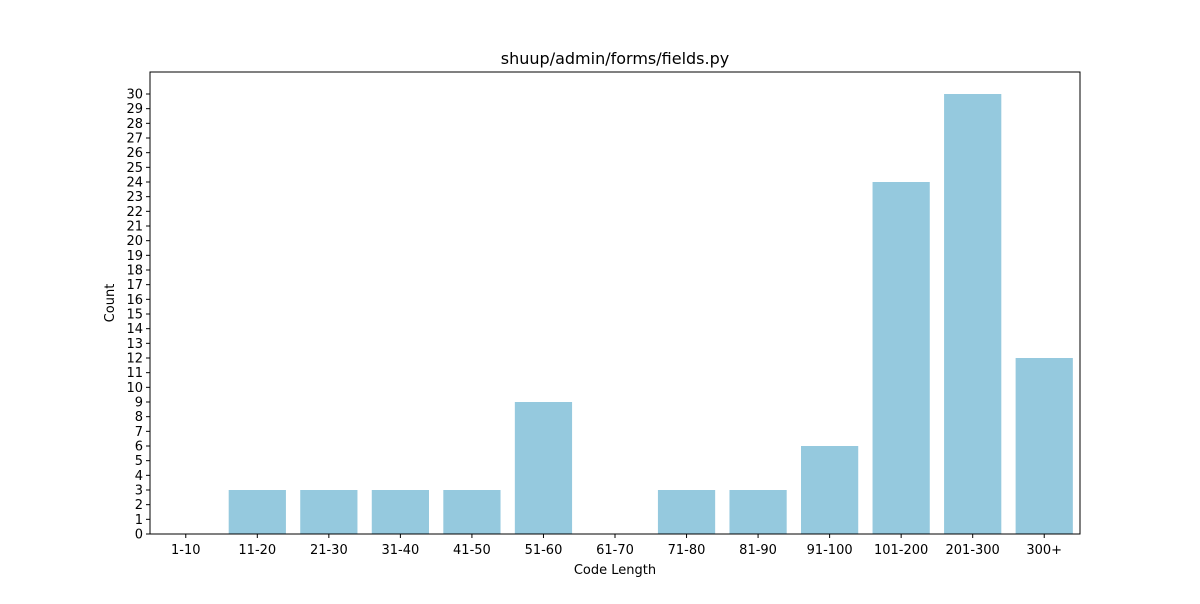 The height and width of the screenshot is (604, 1200). I want to click on x-tick-label: 41-50, so click(472, 550).